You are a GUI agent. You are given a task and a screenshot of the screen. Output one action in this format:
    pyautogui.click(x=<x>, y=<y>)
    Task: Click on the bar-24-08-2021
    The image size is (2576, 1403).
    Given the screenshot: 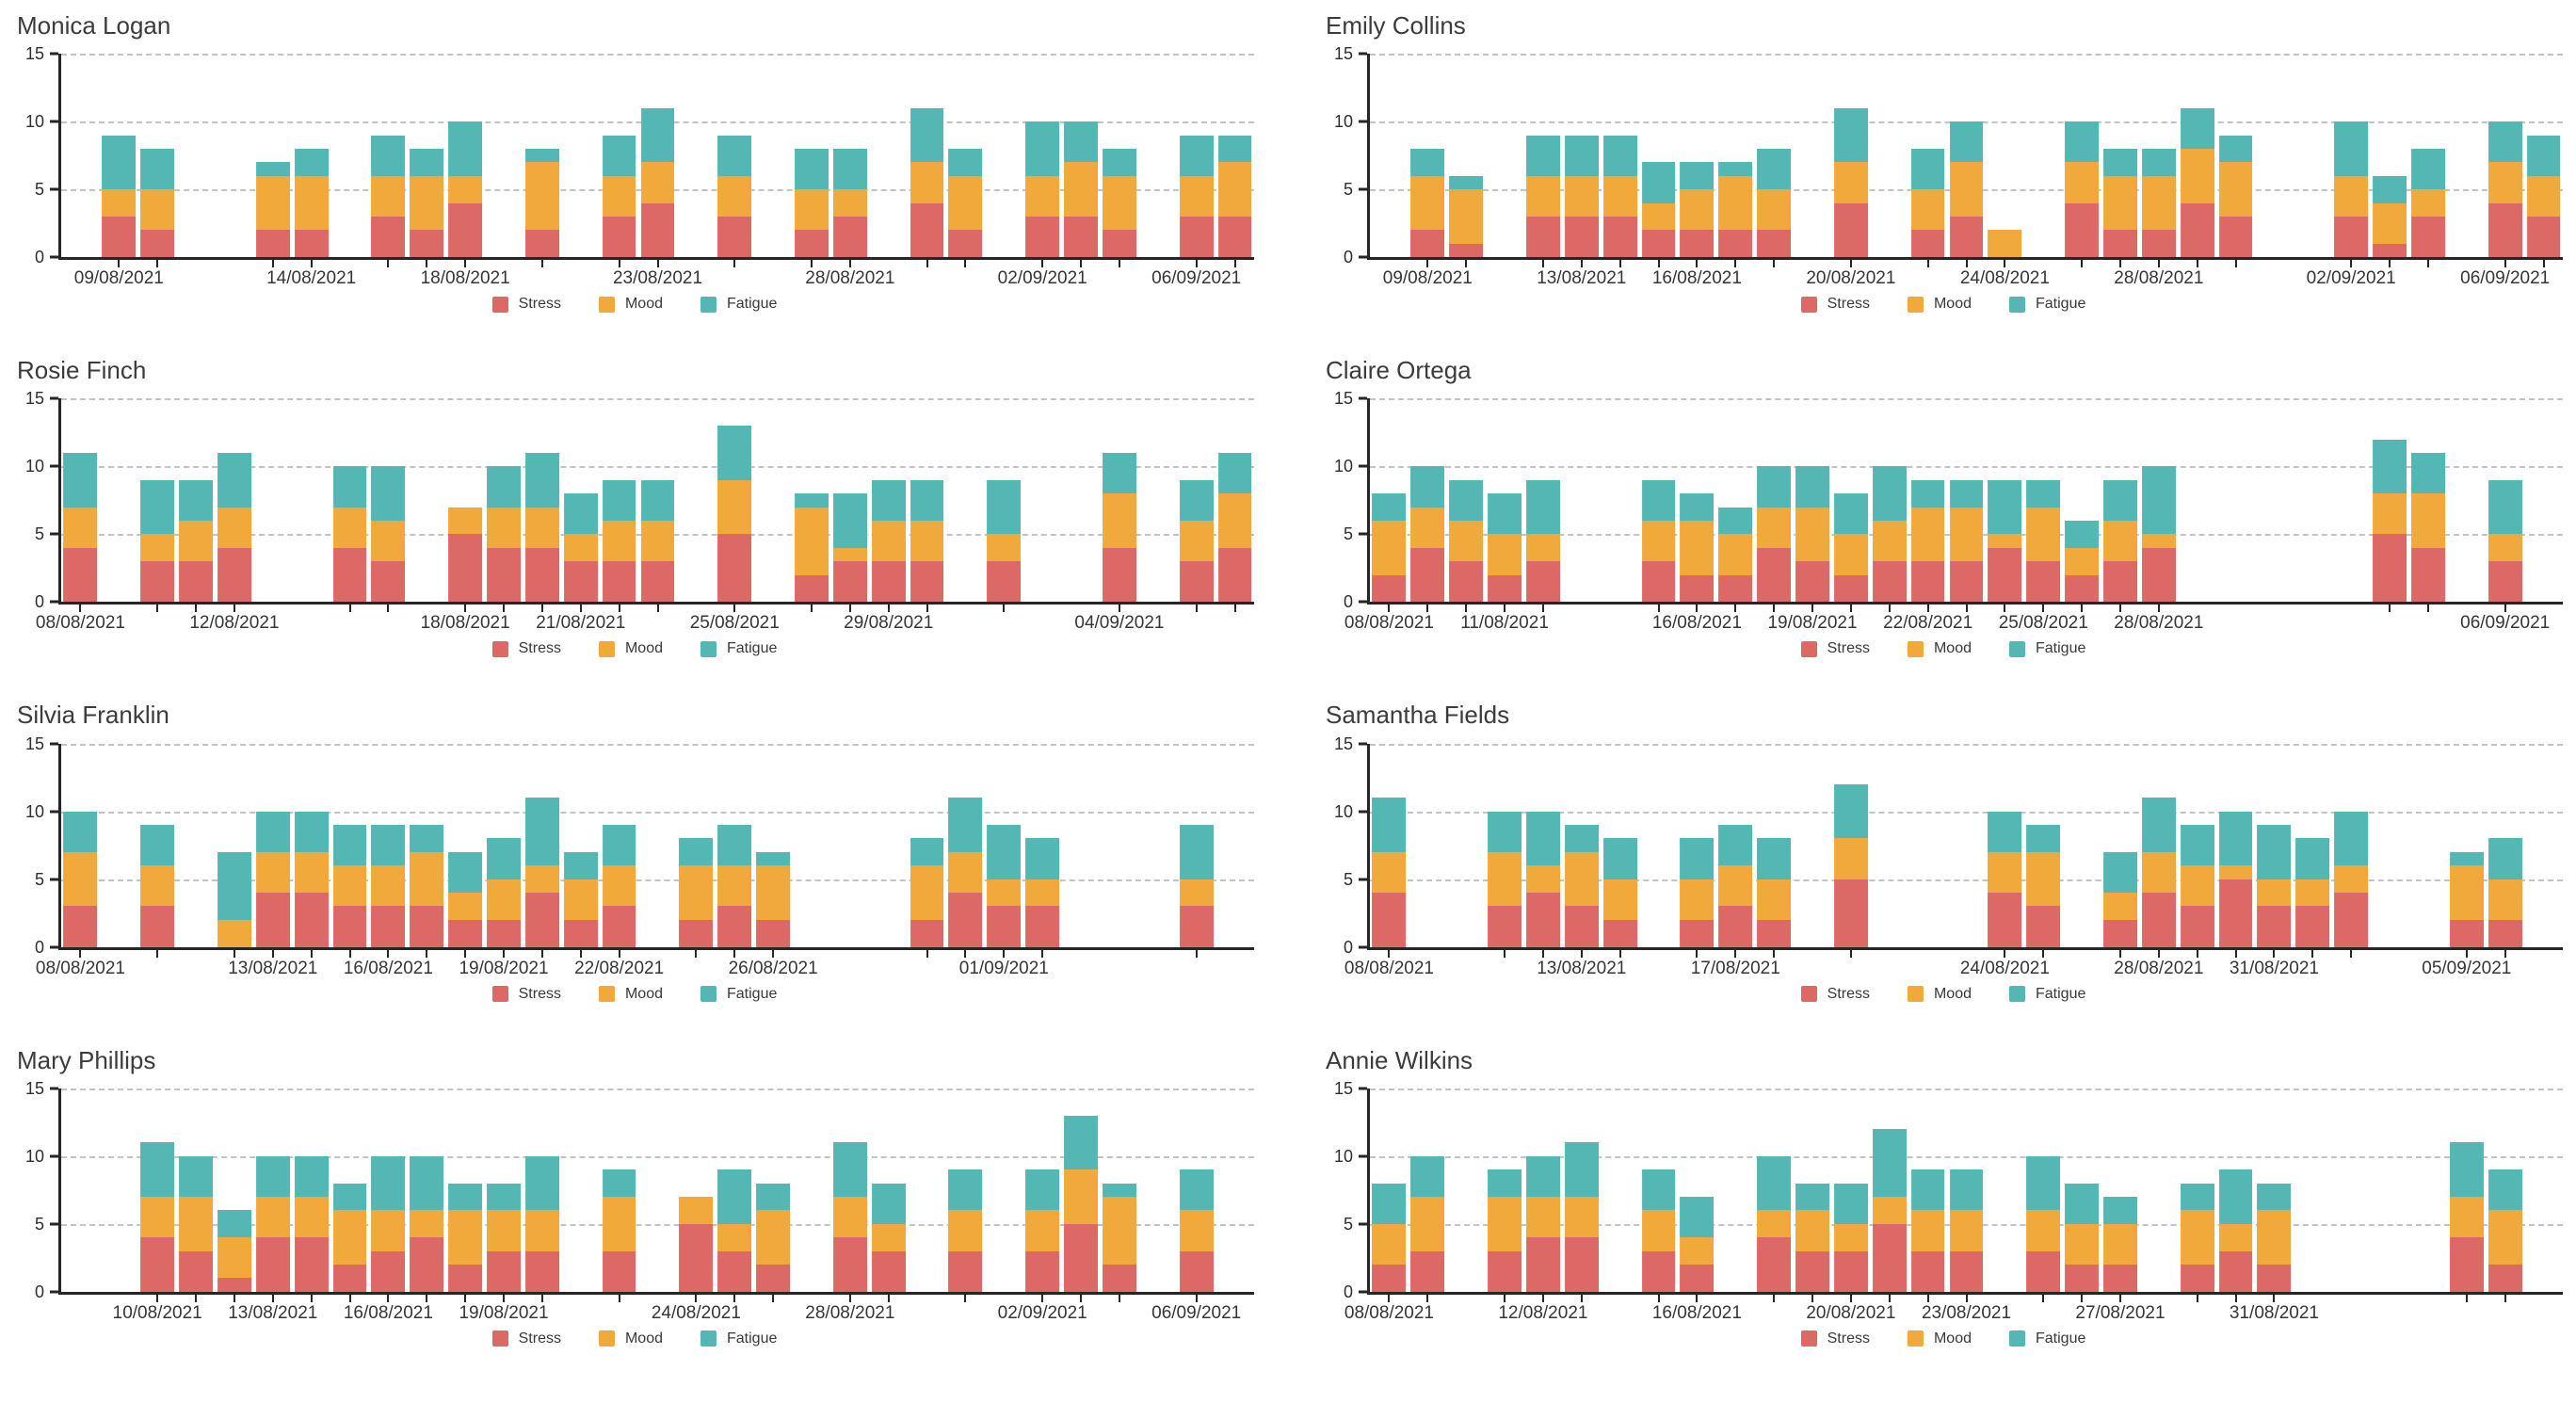 What is the action you would take?
    pyautogui.click(x=2005, y=846)
    